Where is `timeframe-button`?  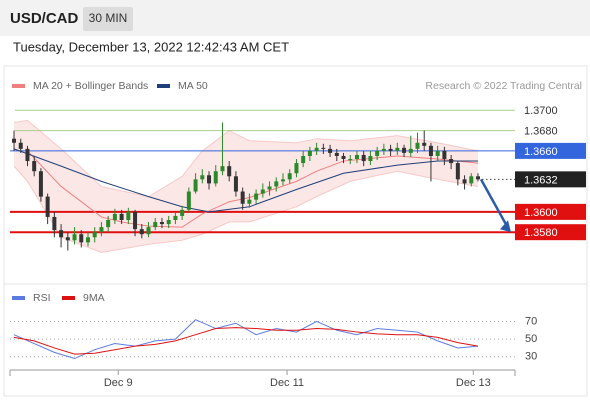 timeframe-button is located at coordinates (108, 19).